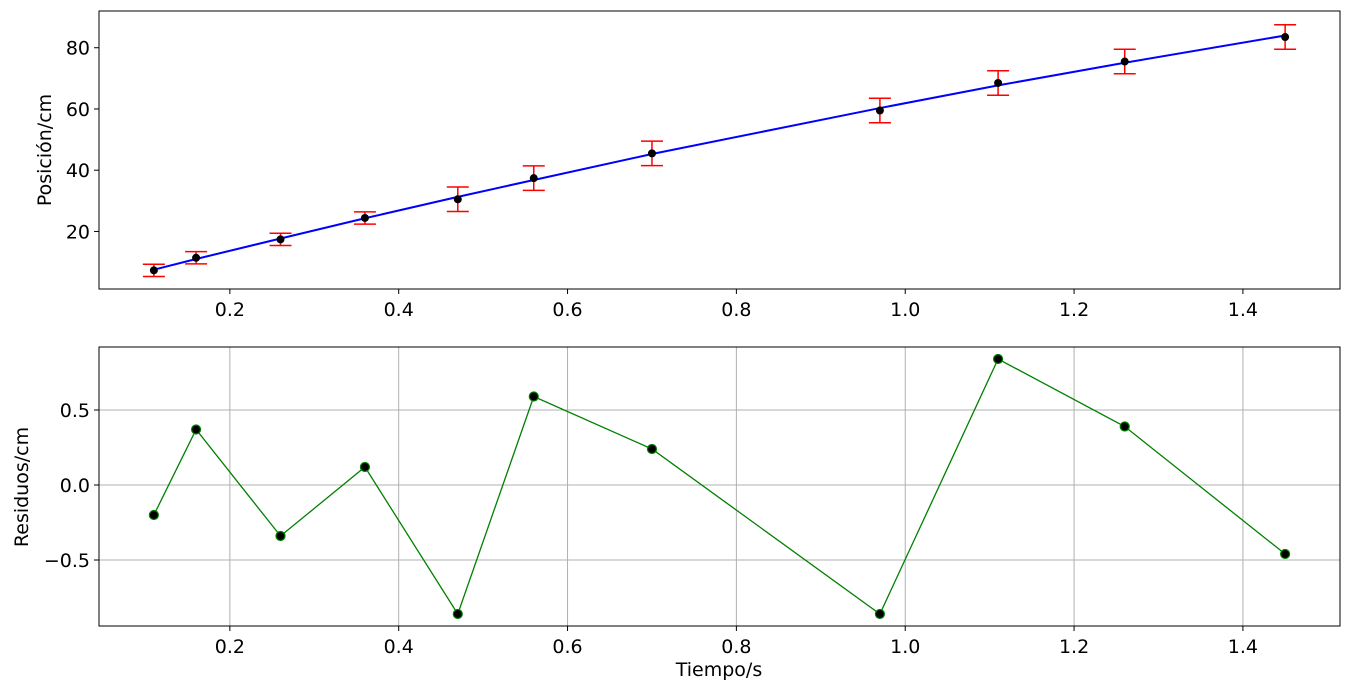 Image resolution: width=1349 pixels, height=691 pixels. Describe the element at coordinates (75, 486) in the screenshot. I see `y-tick-label: 0.0` at that location.